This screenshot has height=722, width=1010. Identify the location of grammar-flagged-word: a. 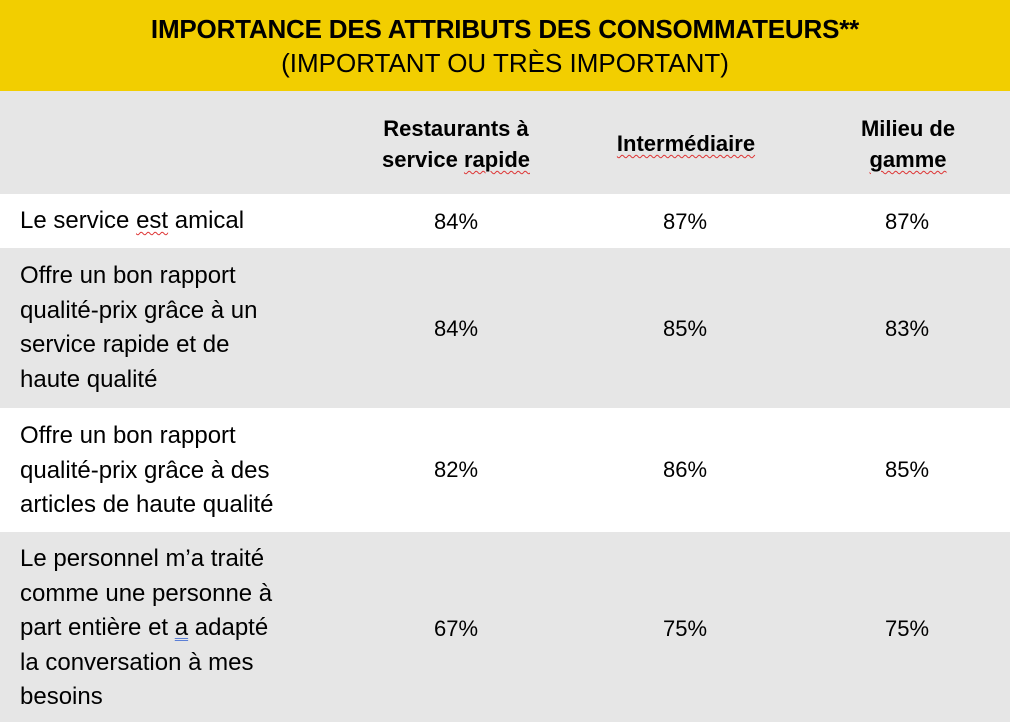
(181, 627).